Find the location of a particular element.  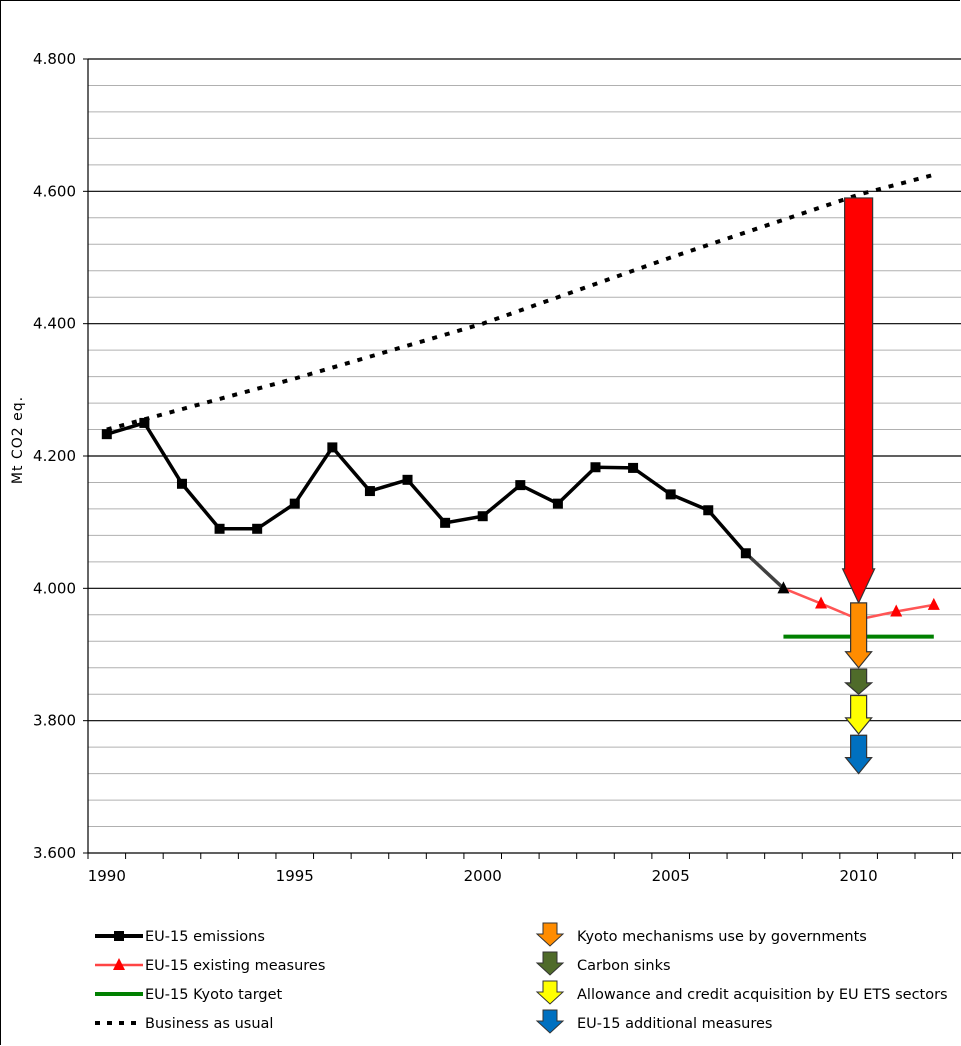

y-tick-label: 4.400 is located at coordinates (54, 324).